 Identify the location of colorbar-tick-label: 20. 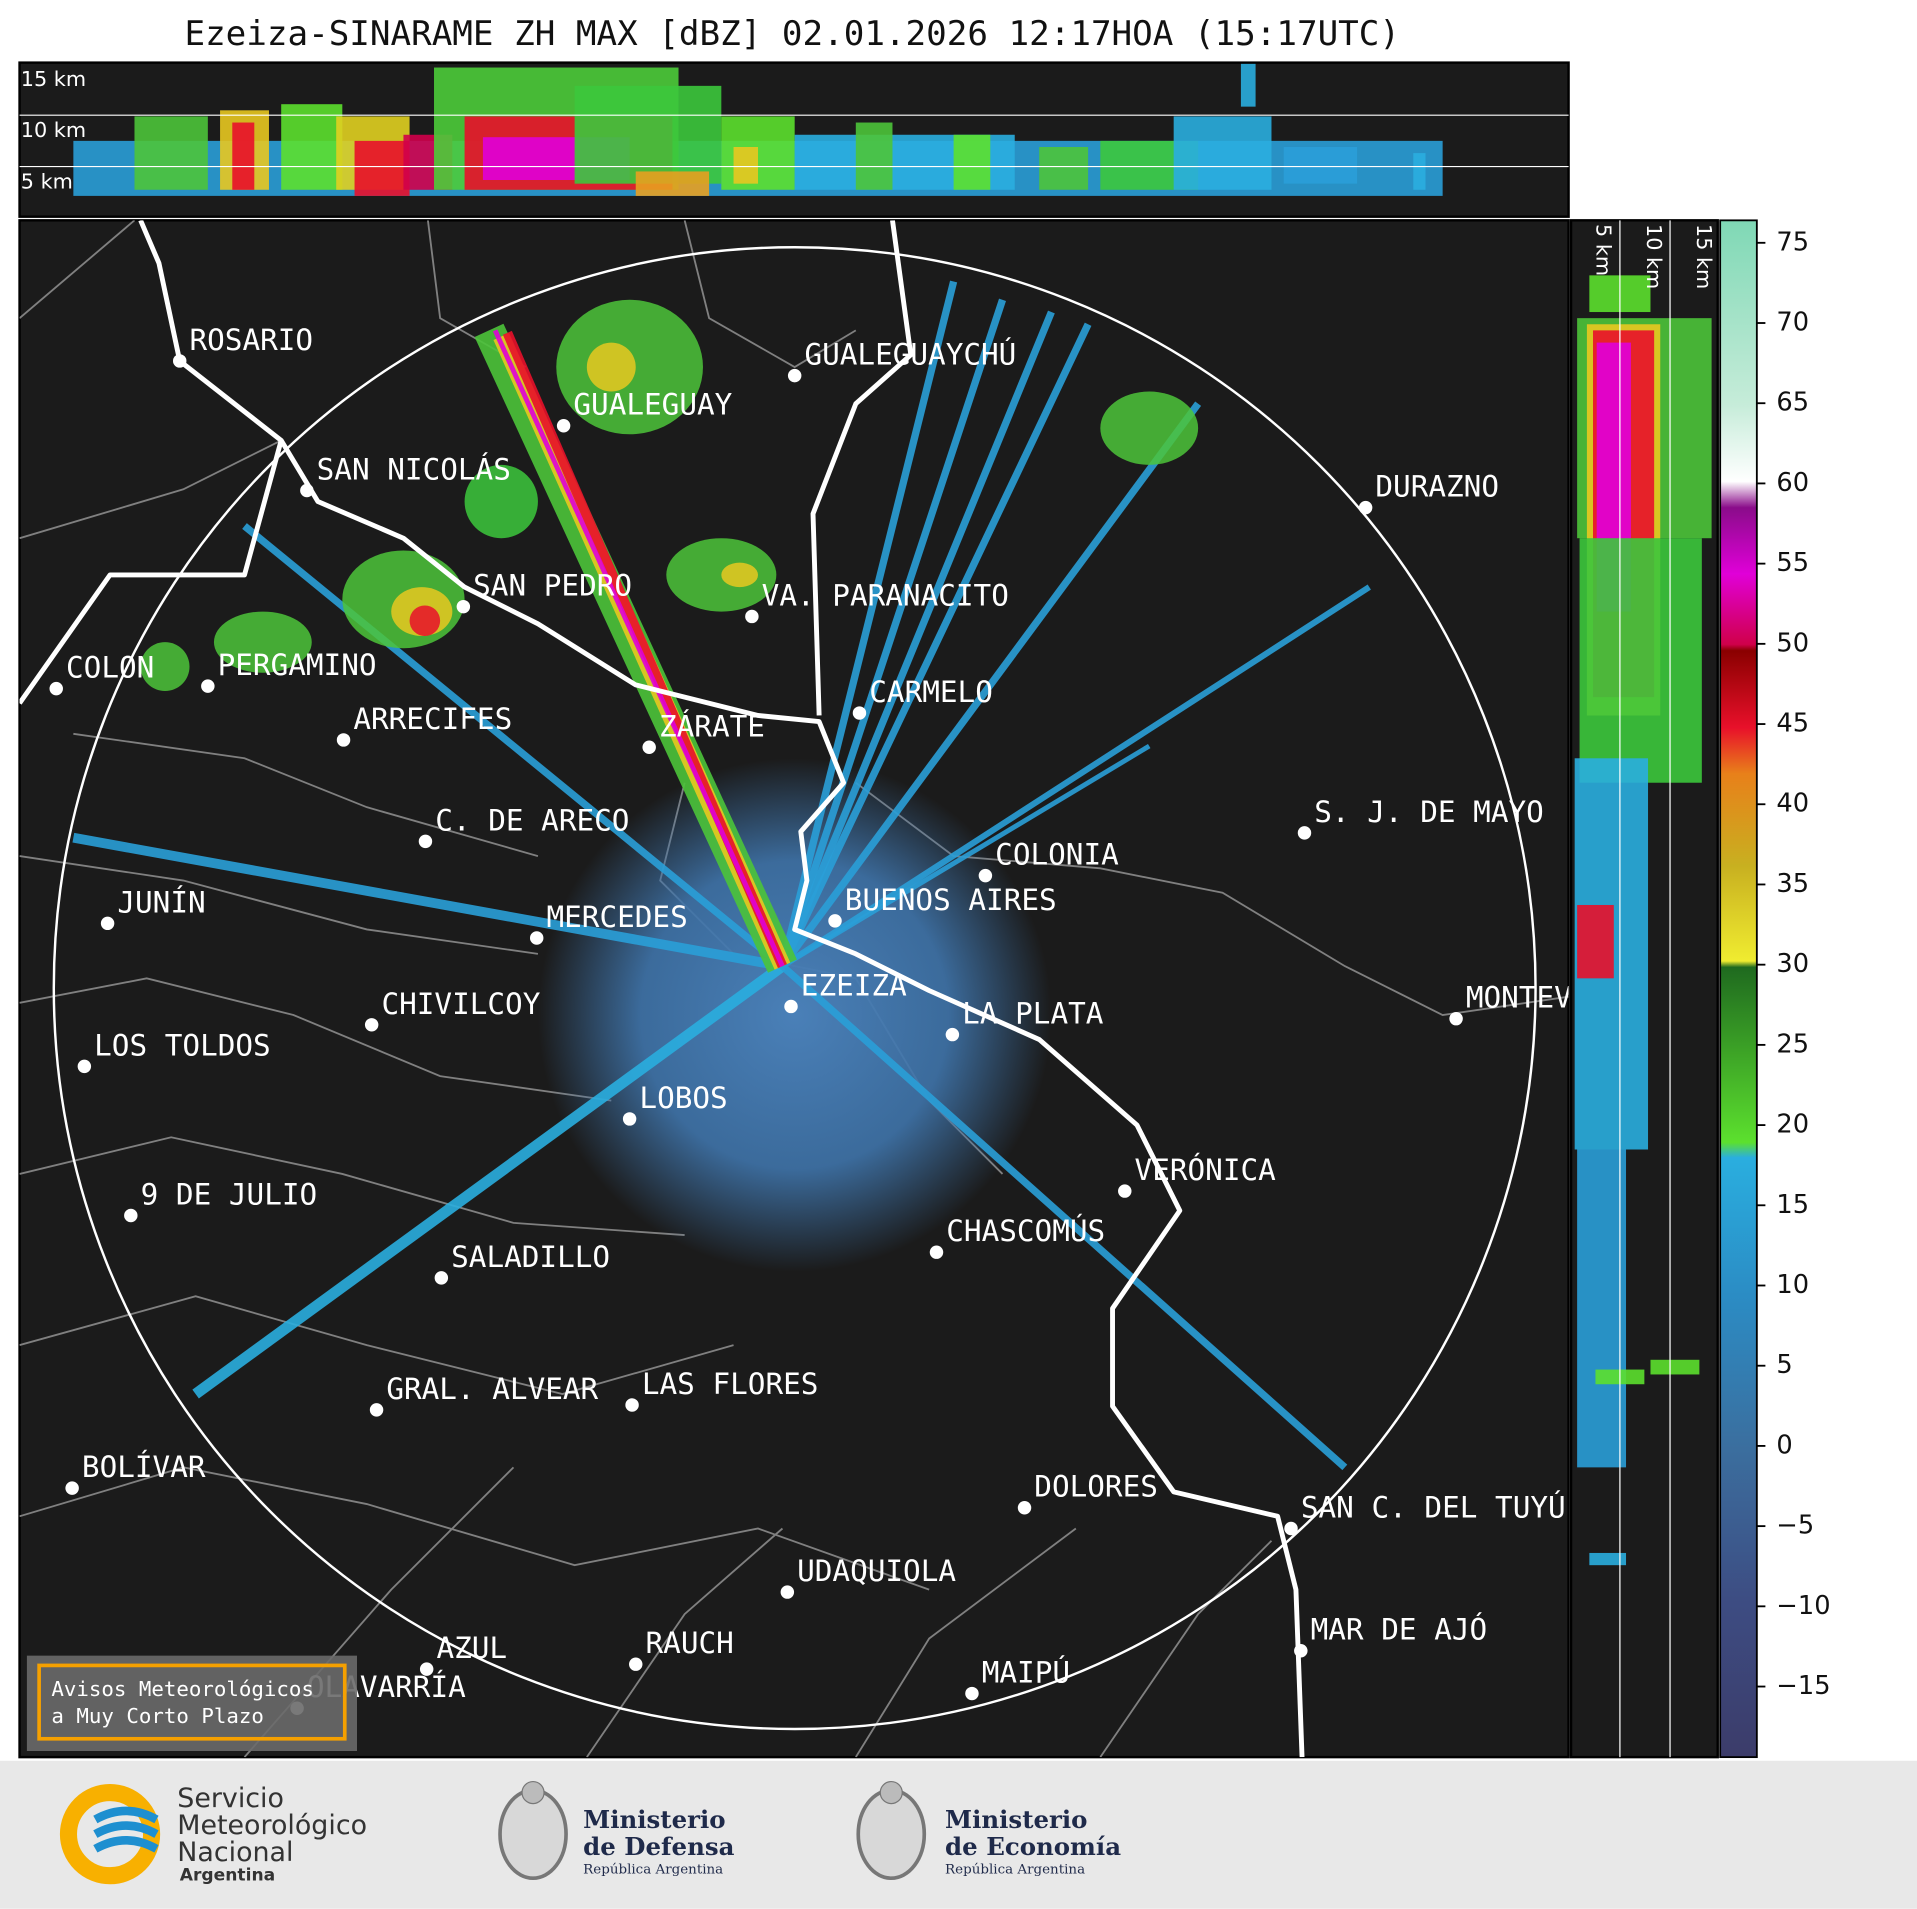
(1792, 1125).